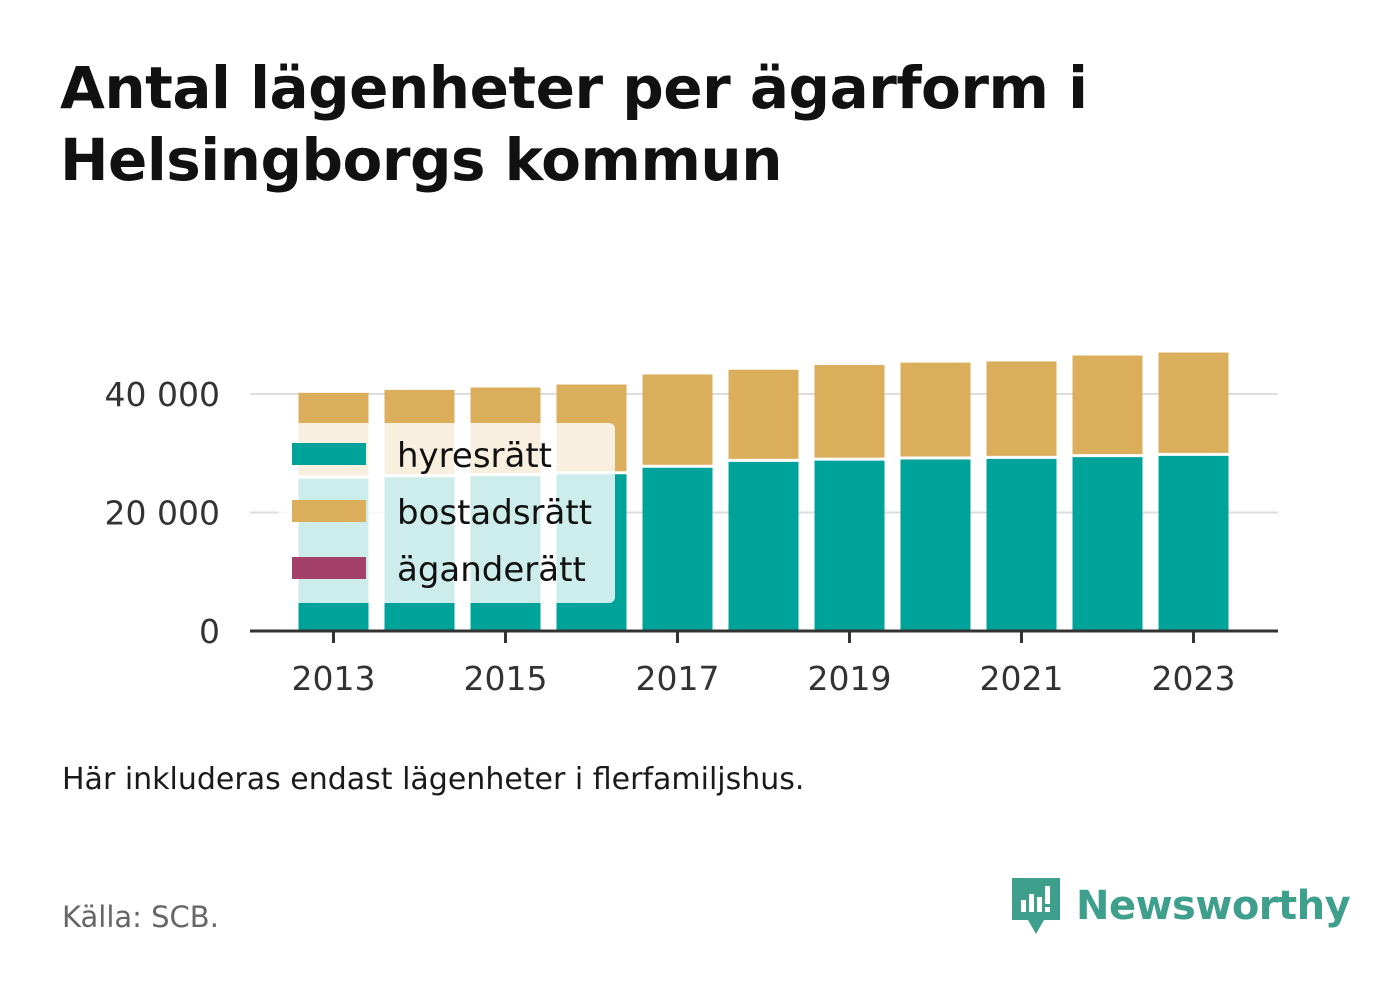  Describe the element at coordinates (1194, 678) in the screenshot. I see `x-tick-label: 2023` at that location.